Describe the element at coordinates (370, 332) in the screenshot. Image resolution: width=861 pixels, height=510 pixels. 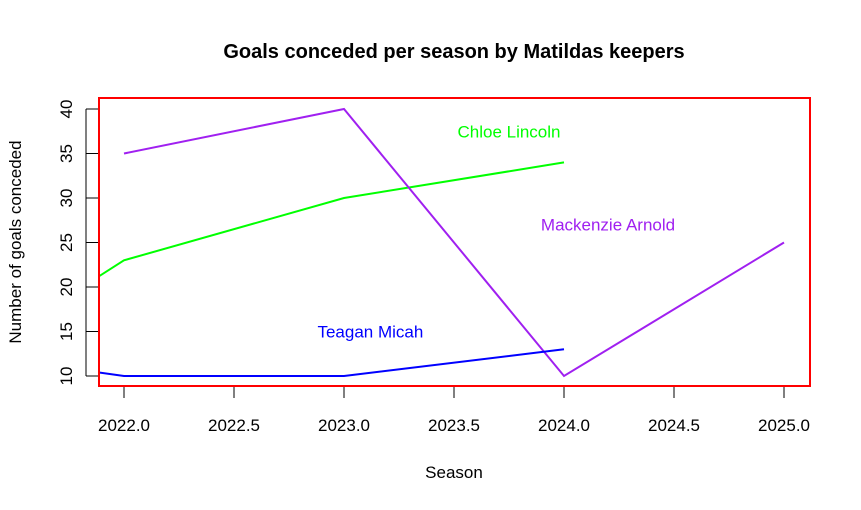
I see `series-label: Teagan Micah` at that location.